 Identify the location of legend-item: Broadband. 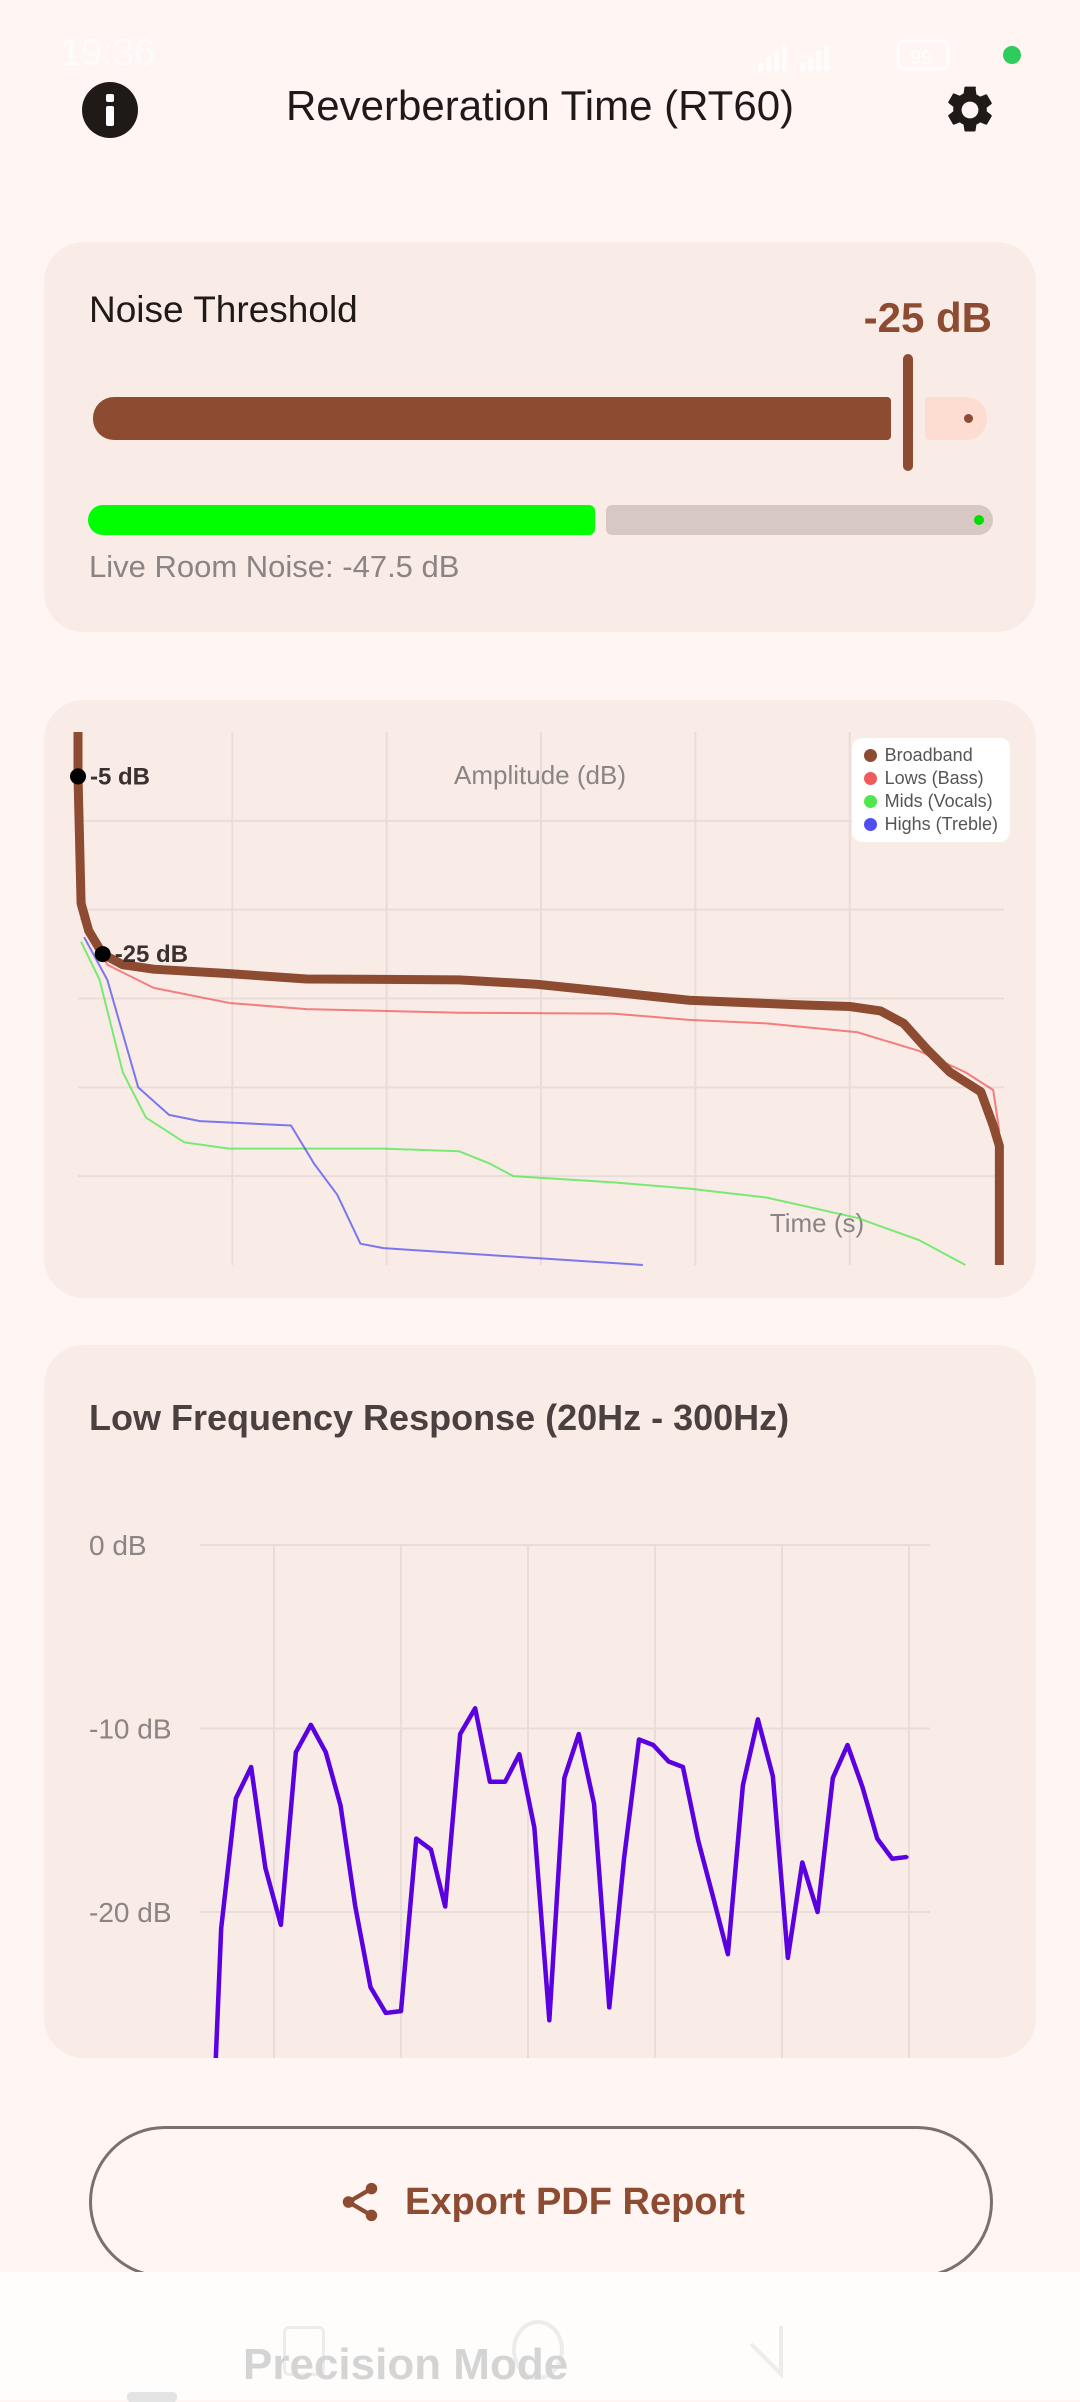
(930, 755).